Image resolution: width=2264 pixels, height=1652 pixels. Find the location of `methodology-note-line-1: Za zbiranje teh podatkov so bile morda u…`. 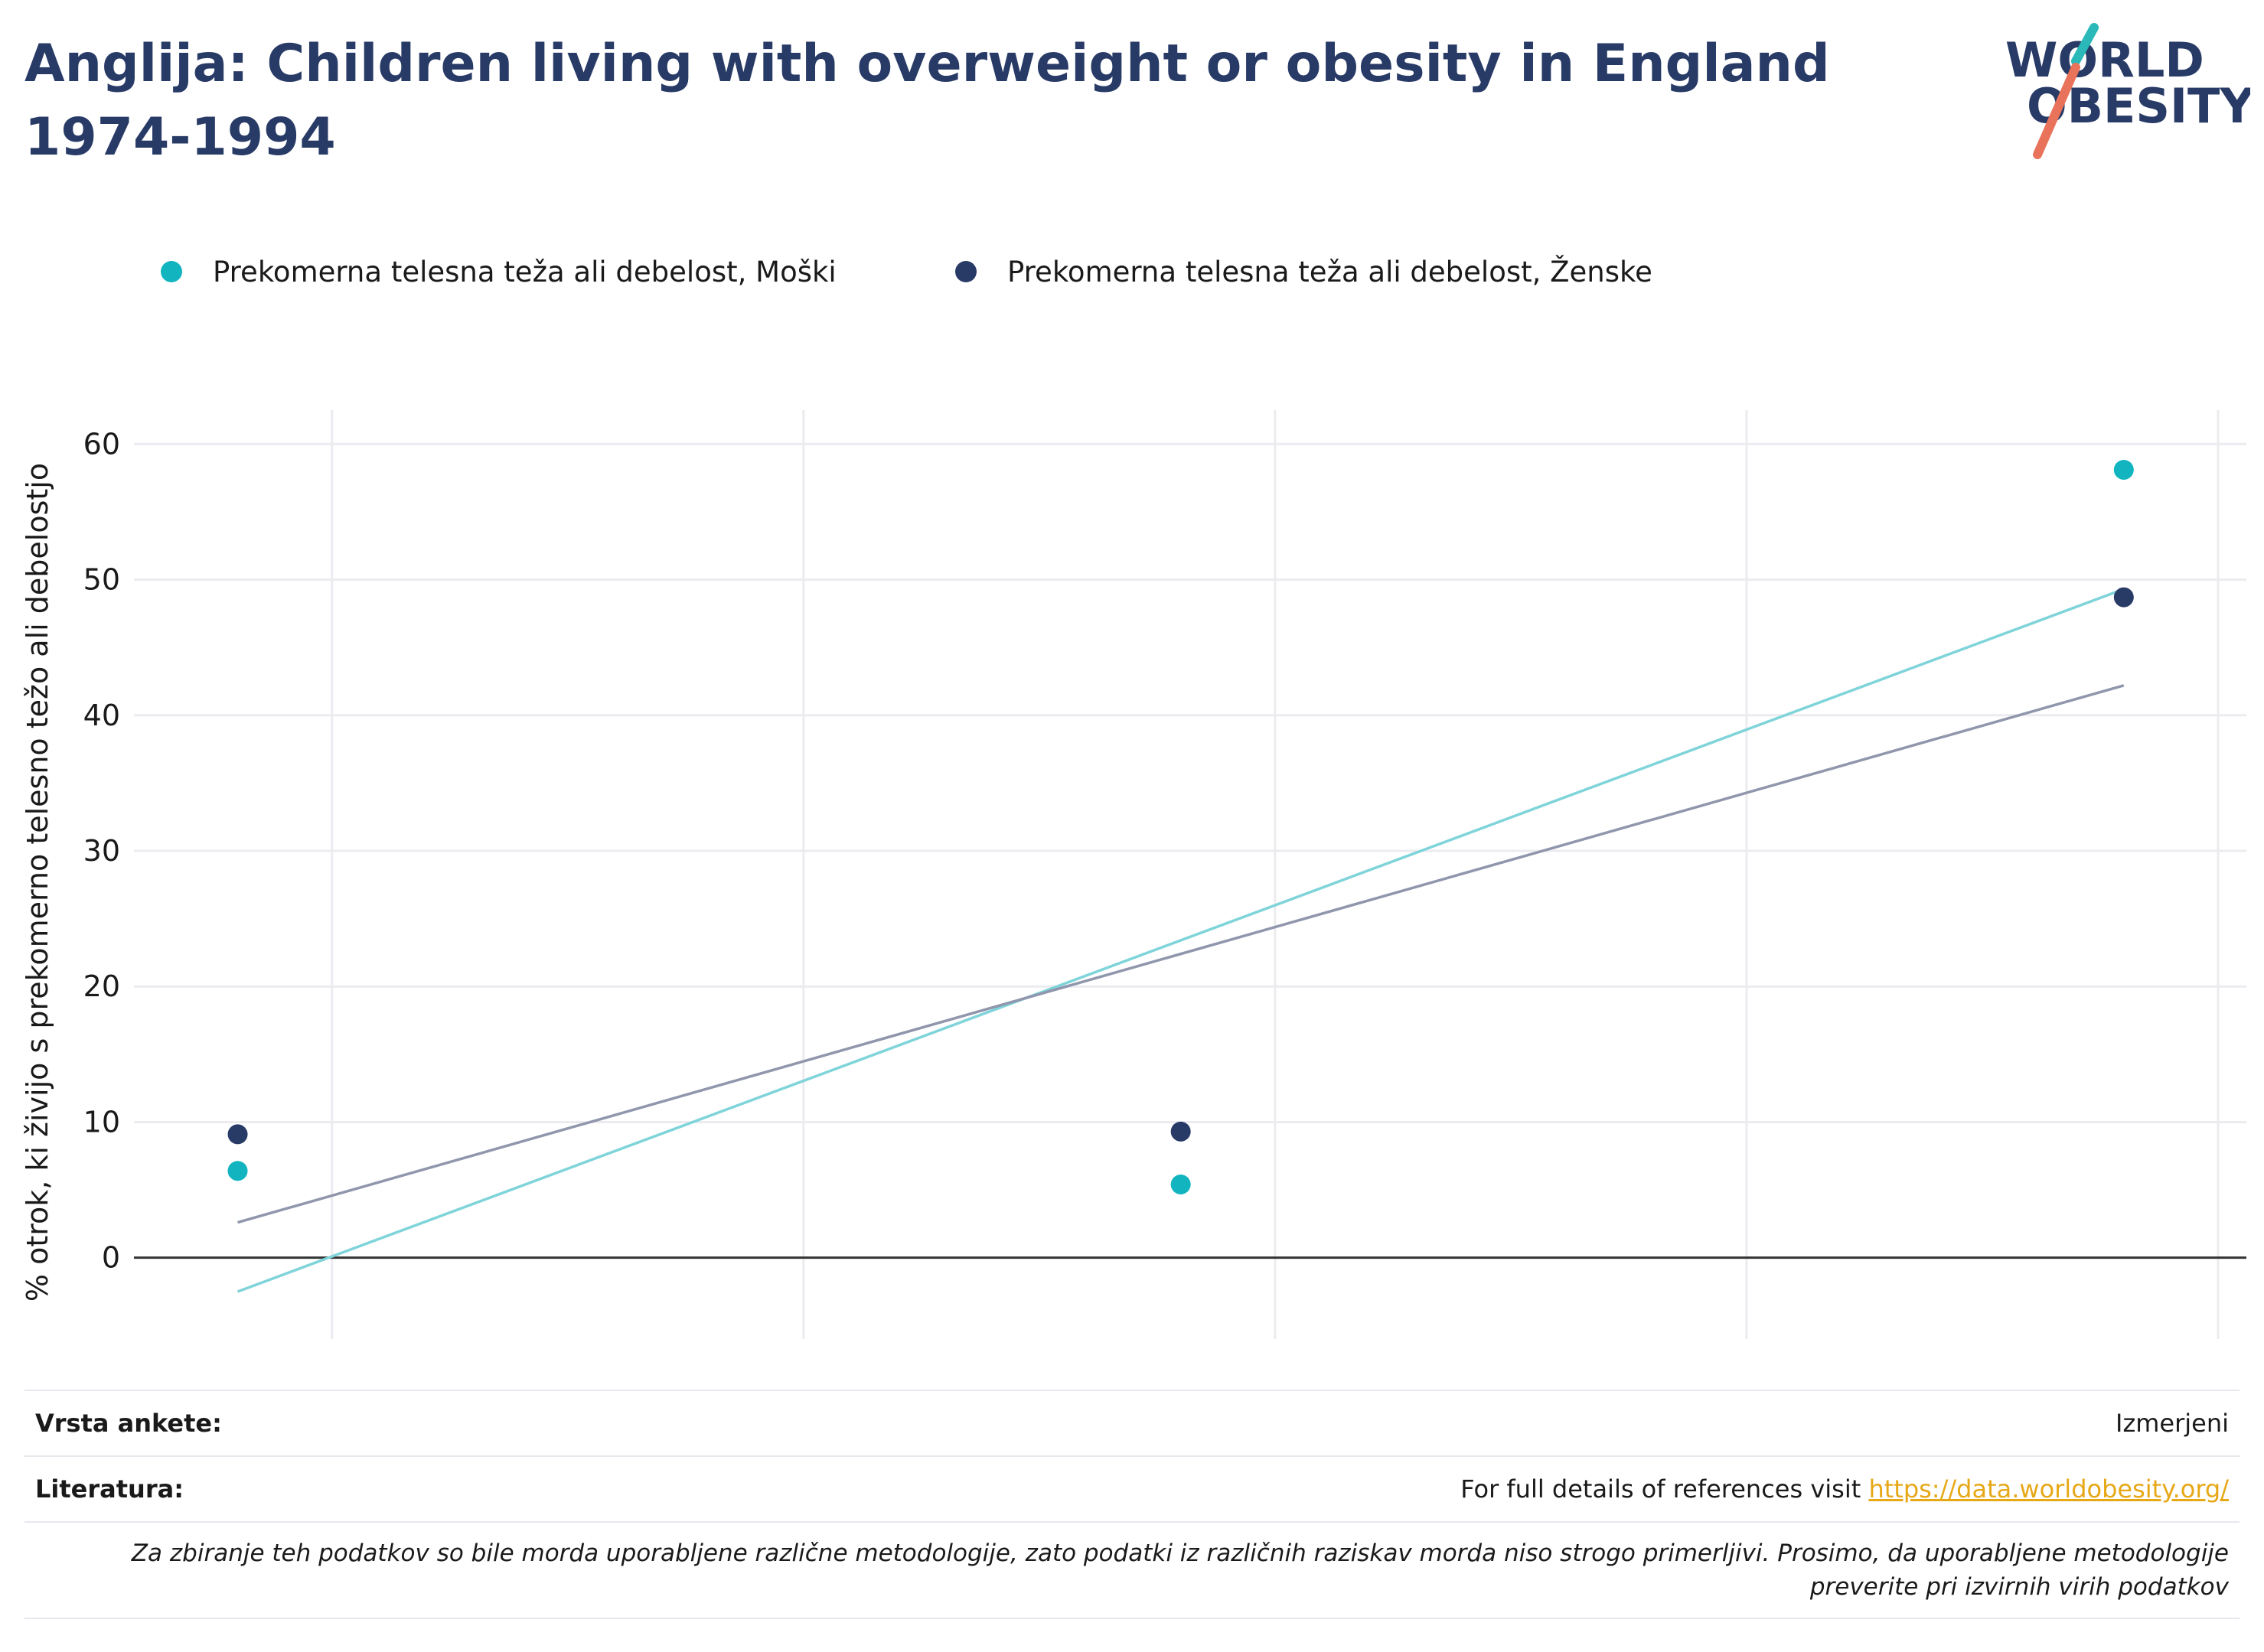

methodology-note-line-1: Za zbiranje teh podatkov so bile morda u… is located at coordinates (1180, 1554).